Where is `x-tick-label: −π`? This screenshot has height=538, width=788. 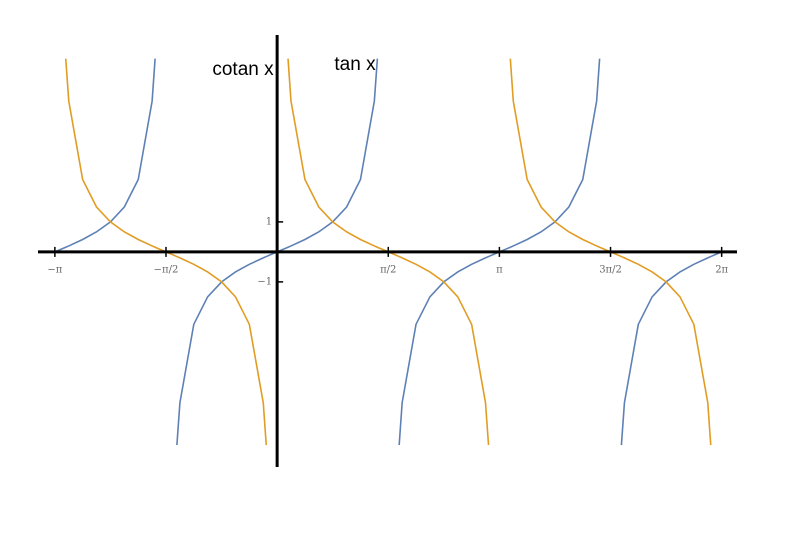
x-tick-label: −π is located at coordinates (54, 269).